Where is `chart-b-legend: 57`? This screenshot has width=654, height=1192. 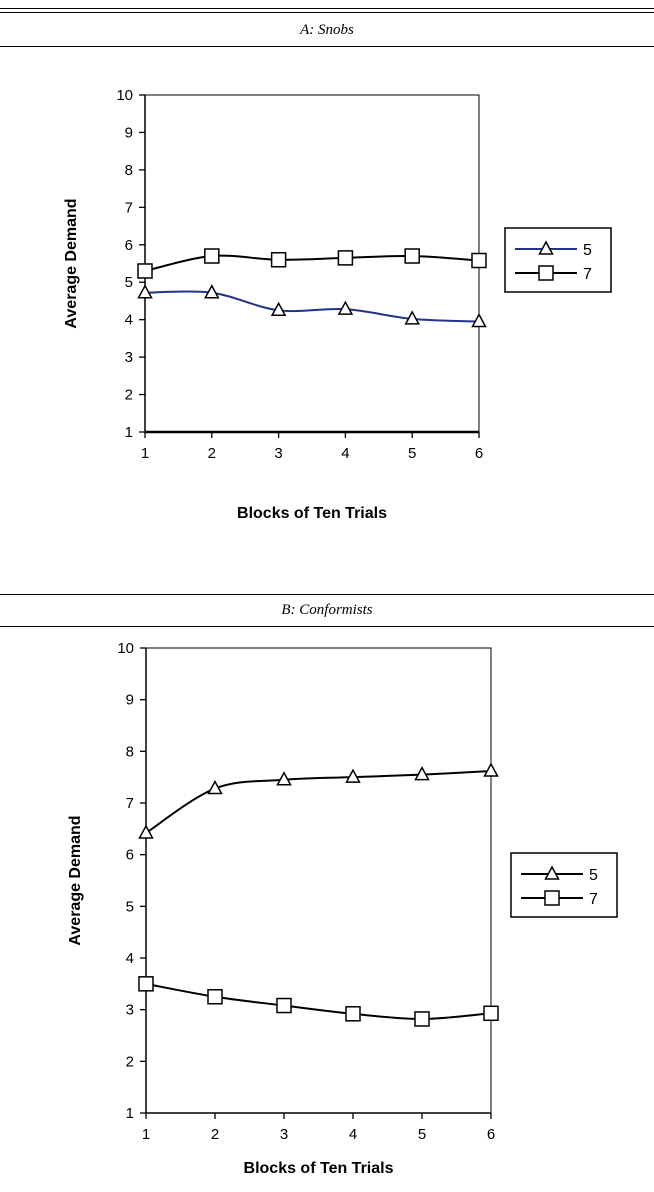 chart-b-legend: 57 is located at coordinates (564, 885).